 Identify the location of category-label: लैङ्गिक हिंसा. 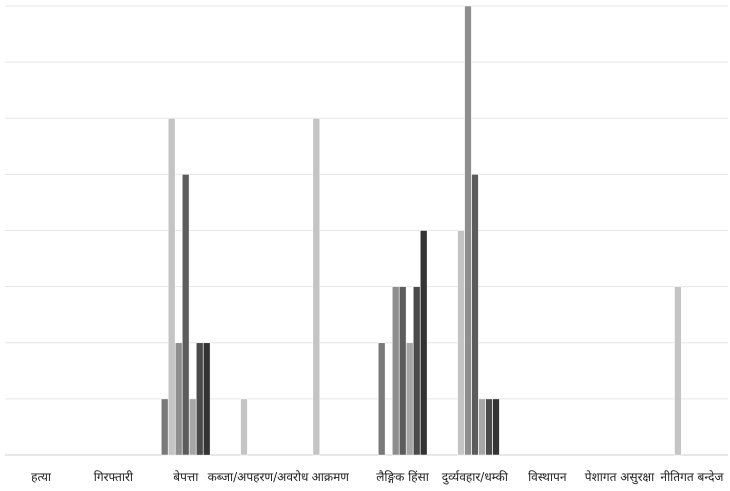
(402, 477).